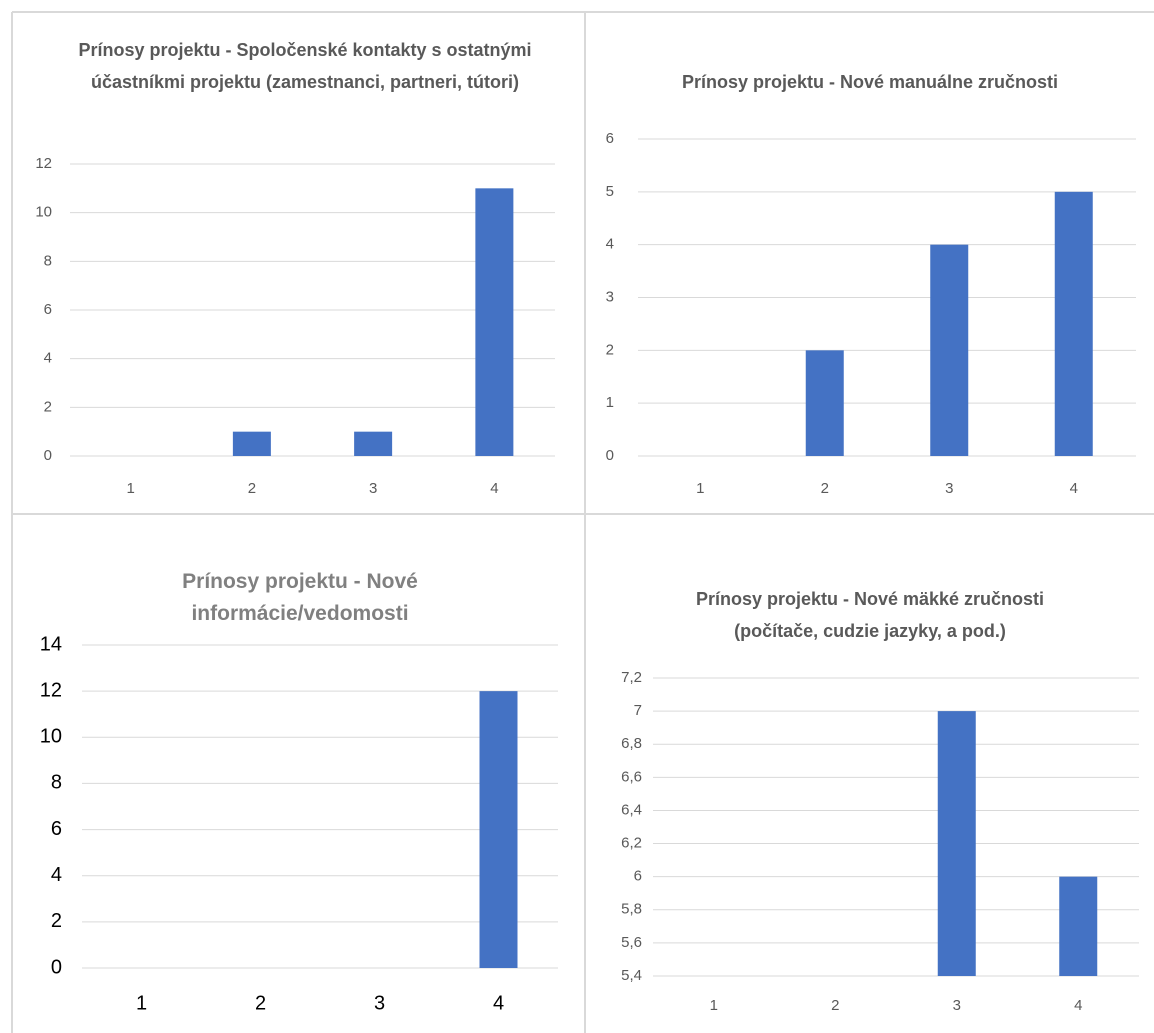 The height and width of the screenshot is (1033, 1154). What do you see at coordinates (631, 809) in the screenshot?
I see `y-tick-label: 6,4` at bounding box center [631, 809].